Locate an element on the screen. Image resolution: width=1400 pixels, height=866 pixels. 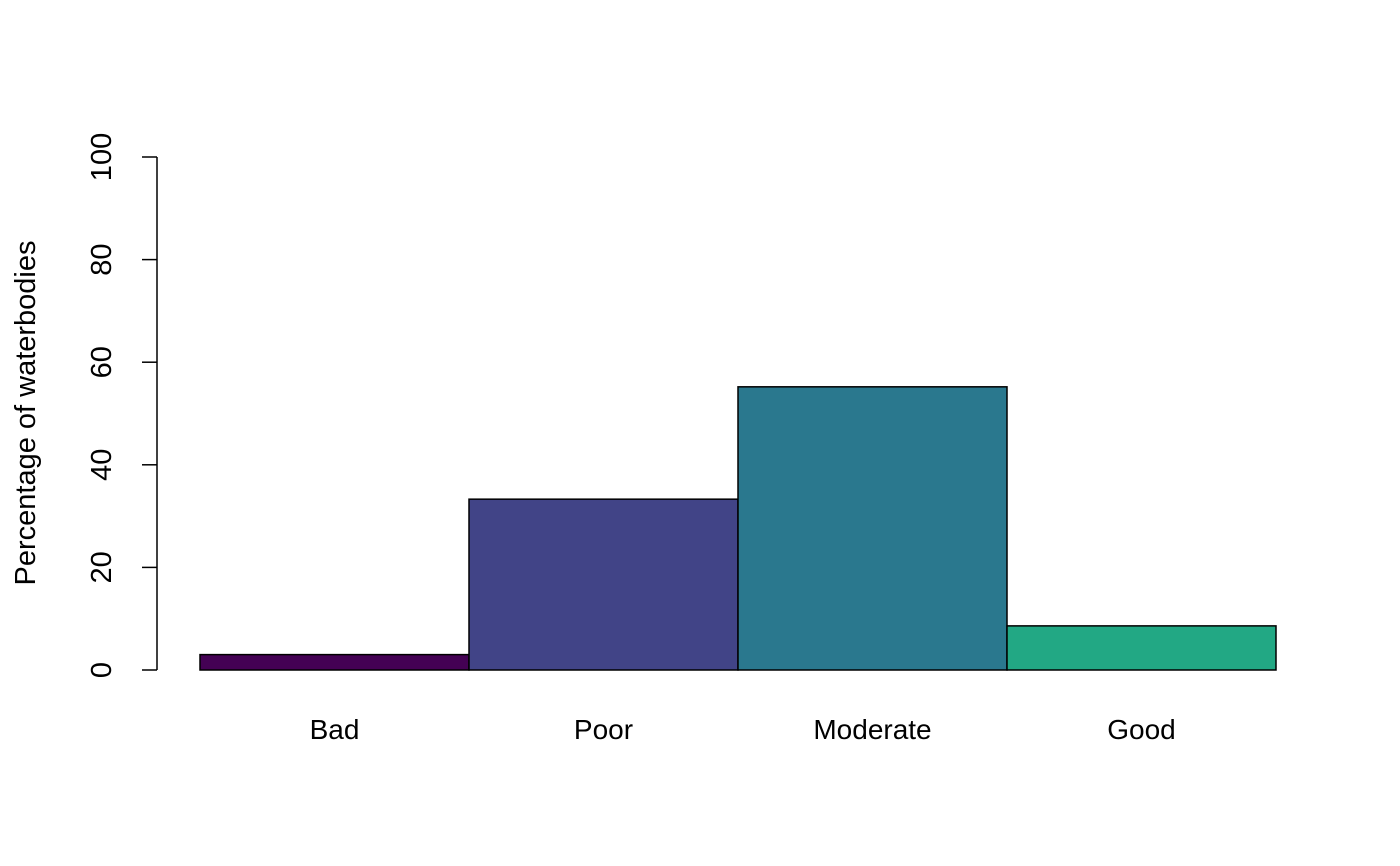
x-axis-labels: Bad Poor Moderate Good is located at coordinates (743, 729).